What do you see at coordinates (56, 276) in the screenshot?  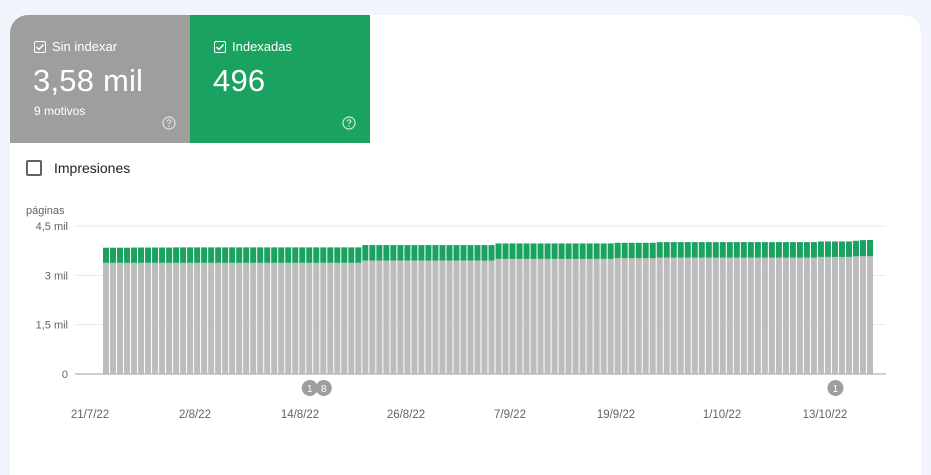 I see `y-tick-label: 3 mil` at bounding box center [56, 276].